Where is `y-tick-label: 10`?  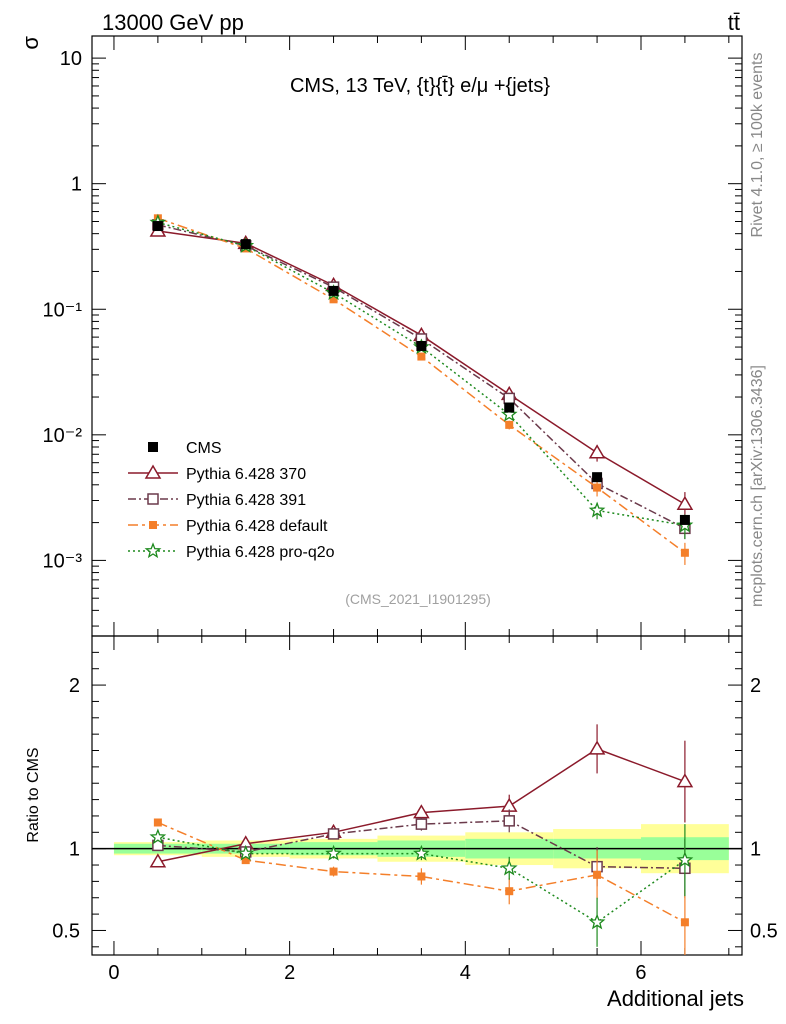
y-tick-label: 10 is located at coordinates (71, 59).